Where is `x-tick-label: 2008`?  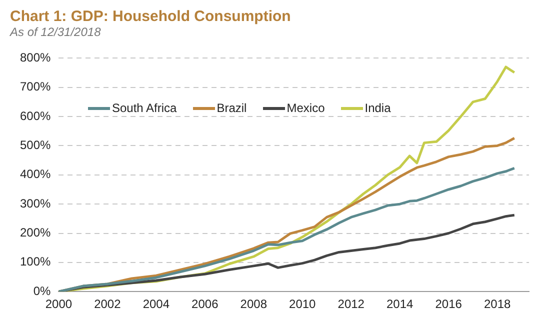
x-tick-label: 2008 is located at coordinates (254, 304).